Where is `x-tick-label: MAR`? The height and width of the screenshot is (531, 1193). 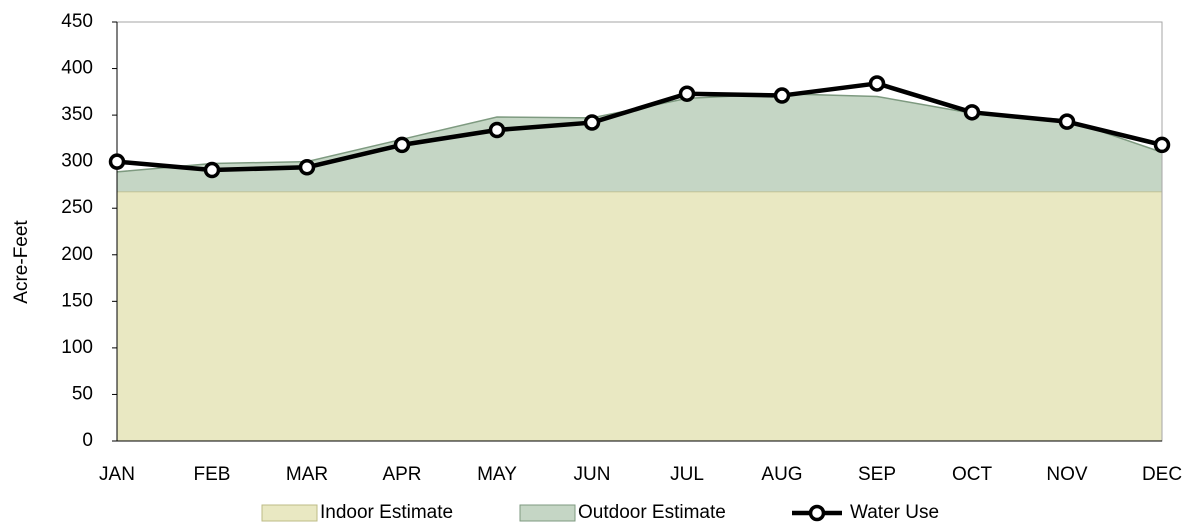 x-tick-label: MAR is located at coordinates (307, 474).